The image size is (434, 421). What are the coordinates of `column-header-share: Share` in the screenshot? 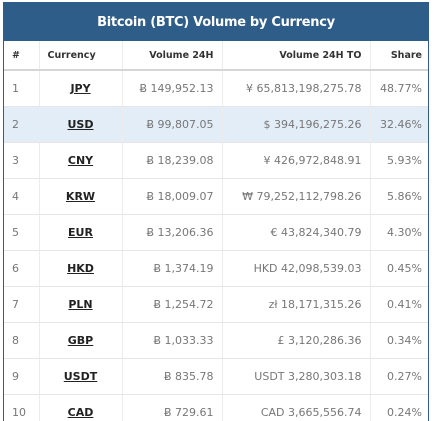 It's located at (399, 56).